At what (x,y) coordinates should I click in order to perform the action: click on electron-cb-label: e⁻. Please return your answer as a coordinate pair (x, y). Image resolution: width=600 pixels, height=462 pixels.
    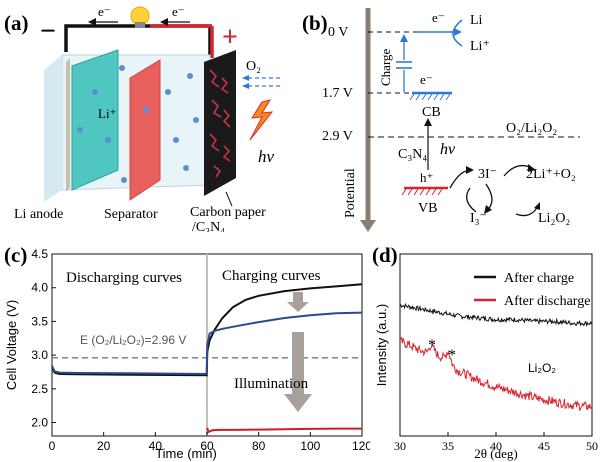
    Looking at the image, I should click on (426, 79).